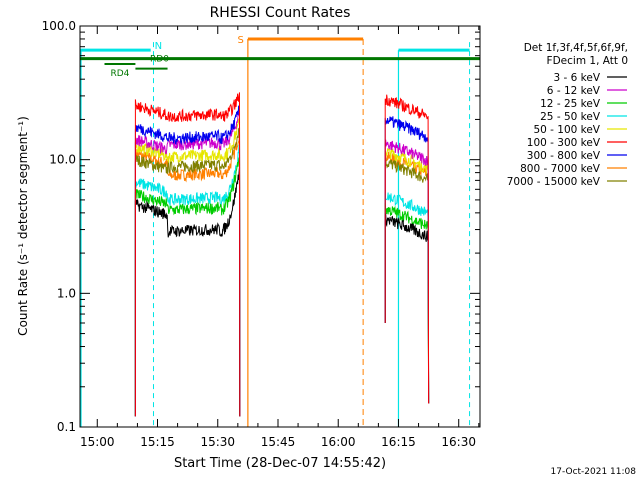  What do you see at coordinates (66, 427) in the screenshot?
I see `y-tick-label: 0.1` at bounding box center [66, 427].